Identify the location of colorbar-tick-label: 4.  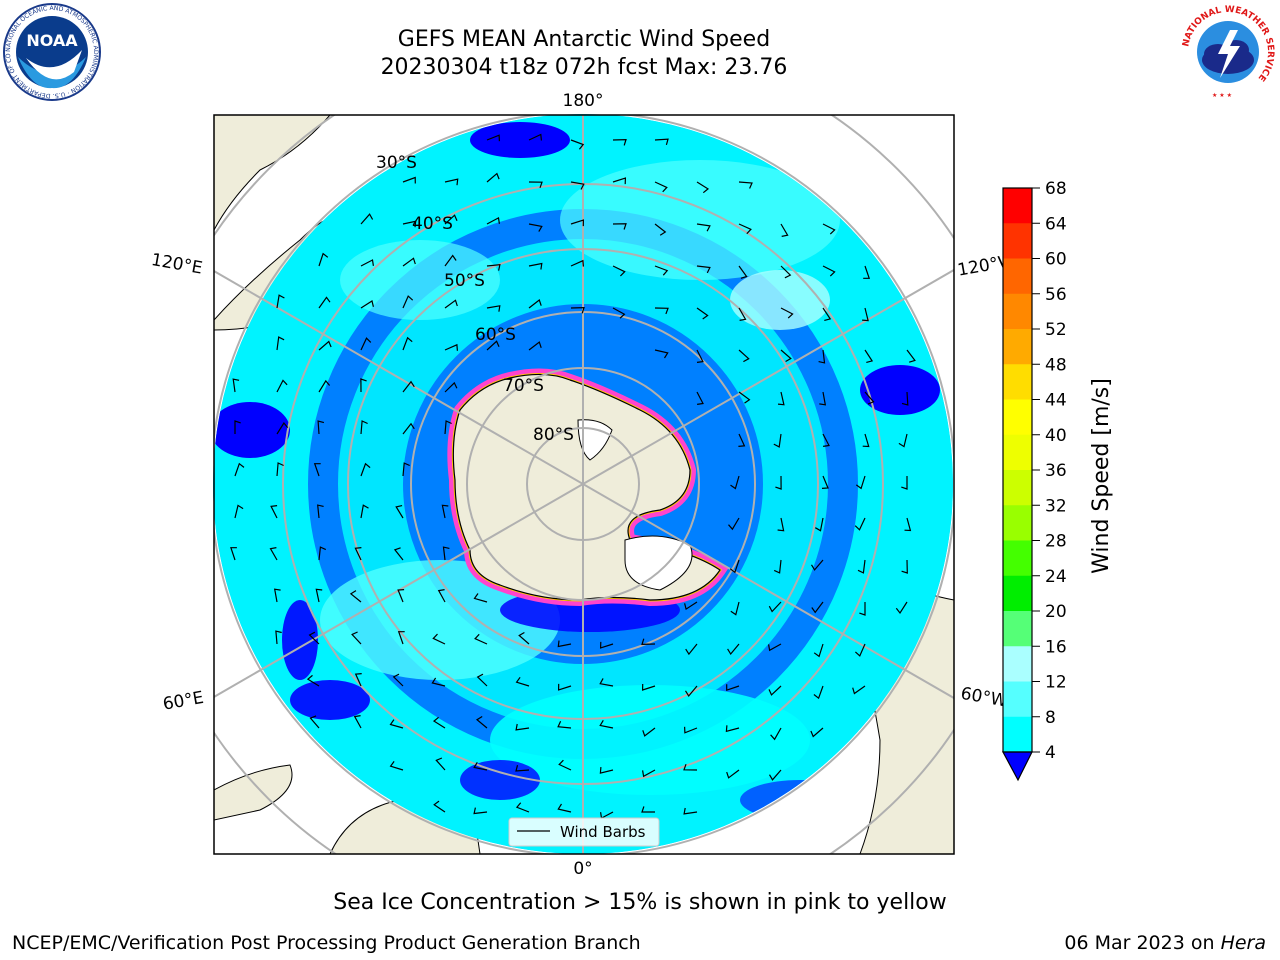
(1050, 753).